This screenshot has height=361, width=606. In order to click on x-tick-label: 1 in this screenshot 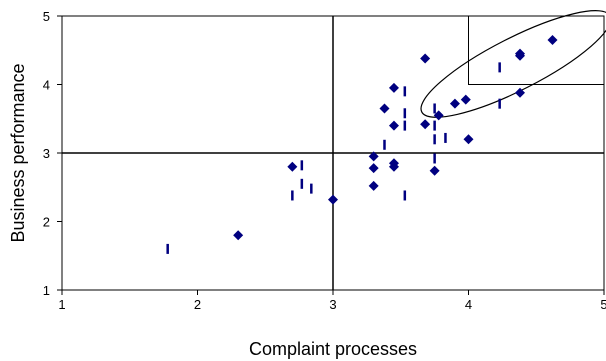, I will do `click(61, 304)`.